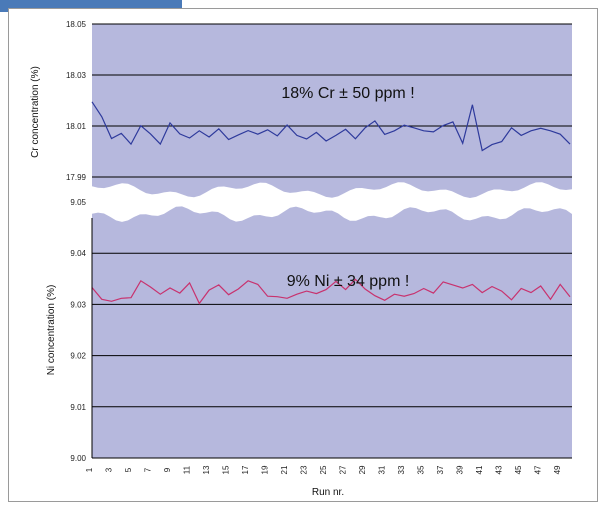  Describe the element at coordinates (76, 126) in the screenshot. I see `cr-y-tick-label: 18.01` at that location.